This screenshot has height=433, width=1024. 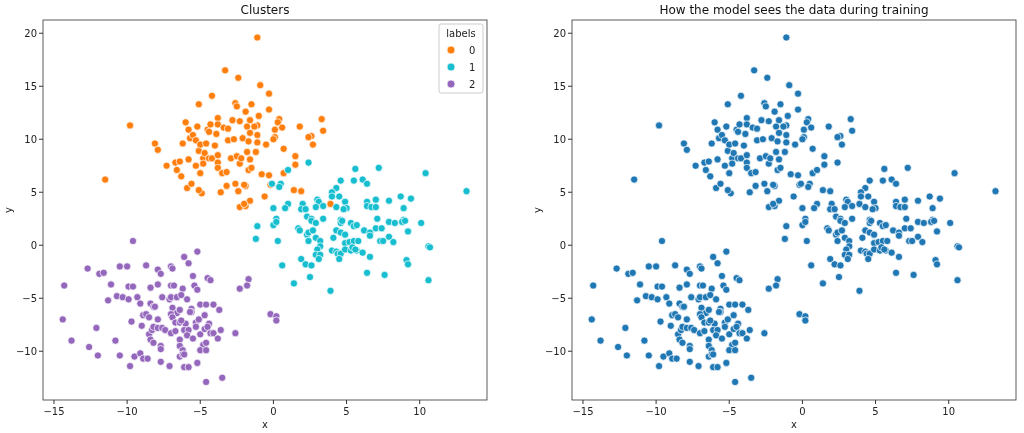 I want to click on legend-label: 1, so click(x=472, y=67).